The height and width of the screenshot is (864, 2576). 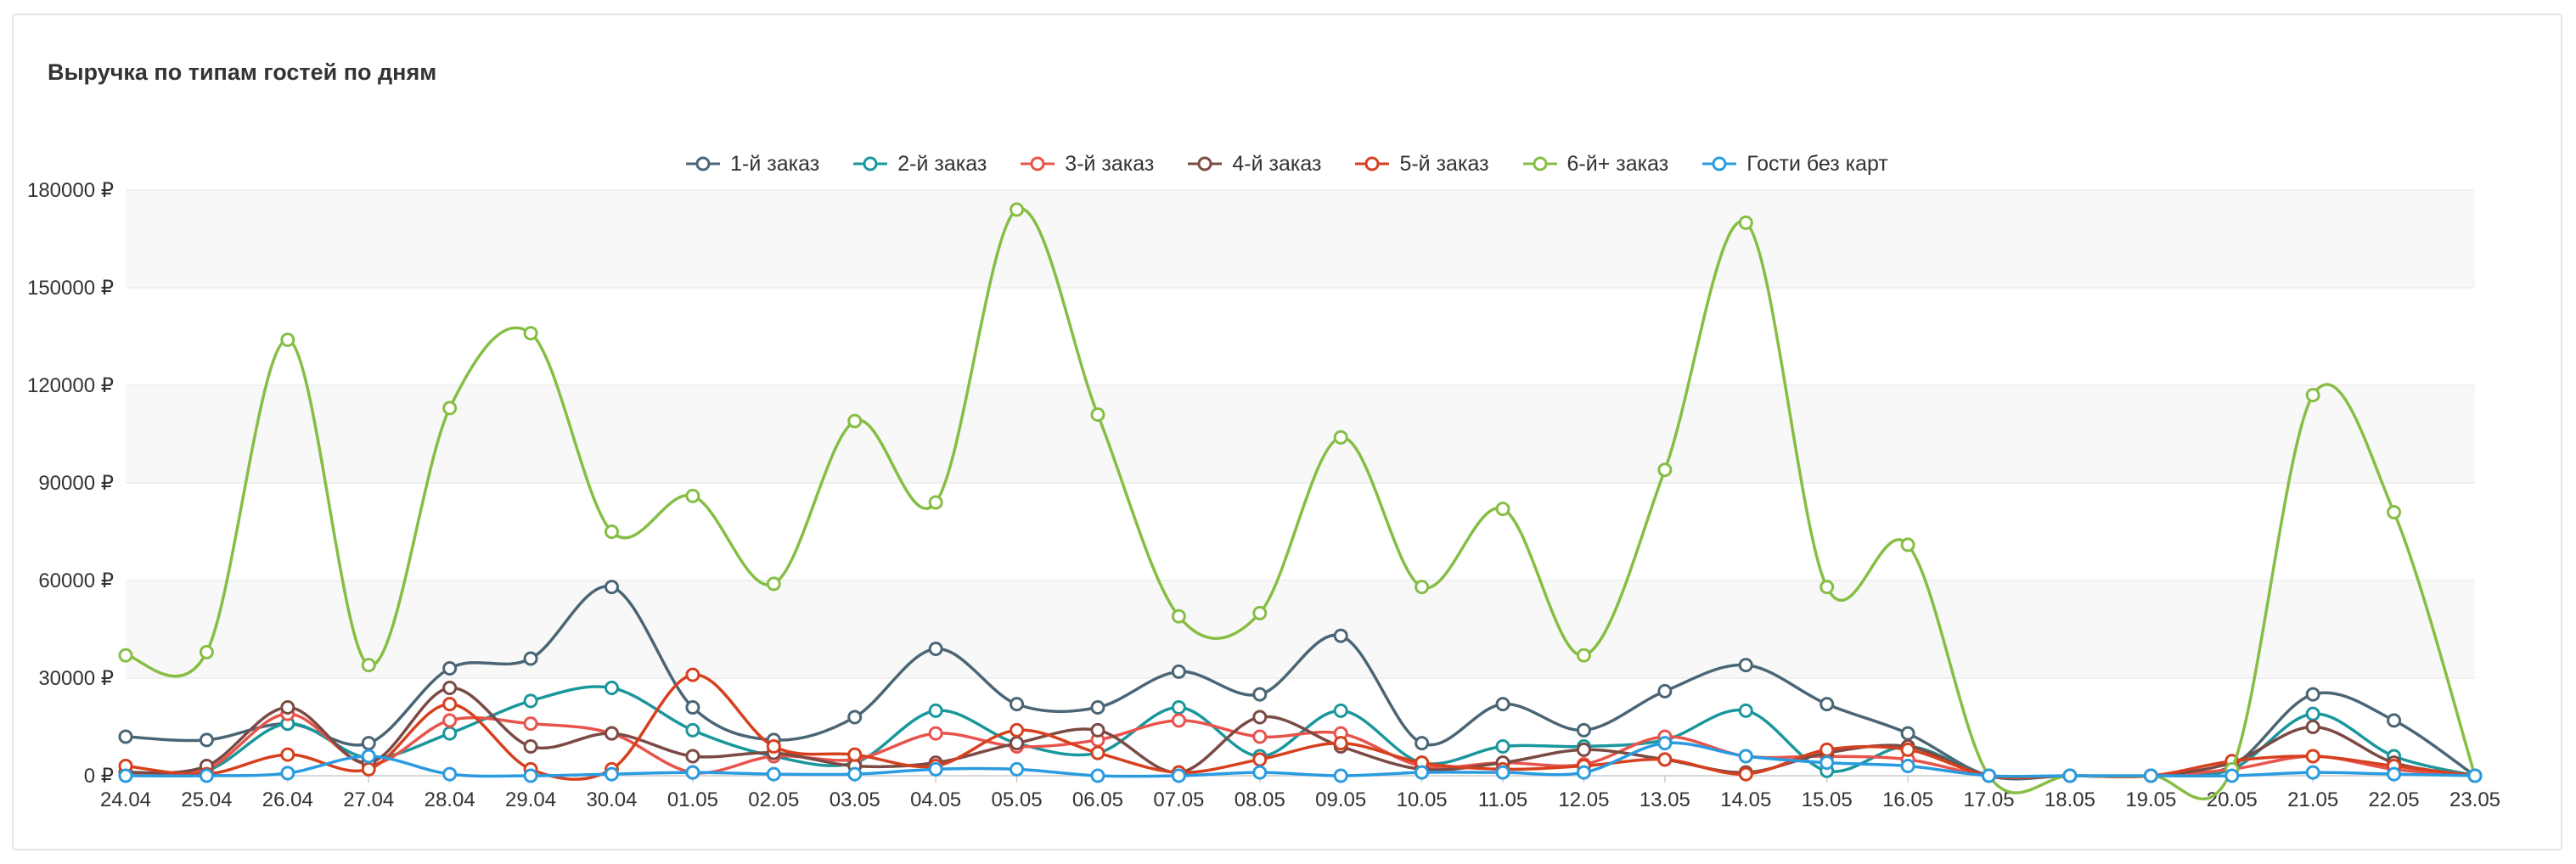 What do you see at coordinates (1254, 164) in the screenshot?
I see `legend-item: 4-й заказ` at bounding box center [1254, 164].